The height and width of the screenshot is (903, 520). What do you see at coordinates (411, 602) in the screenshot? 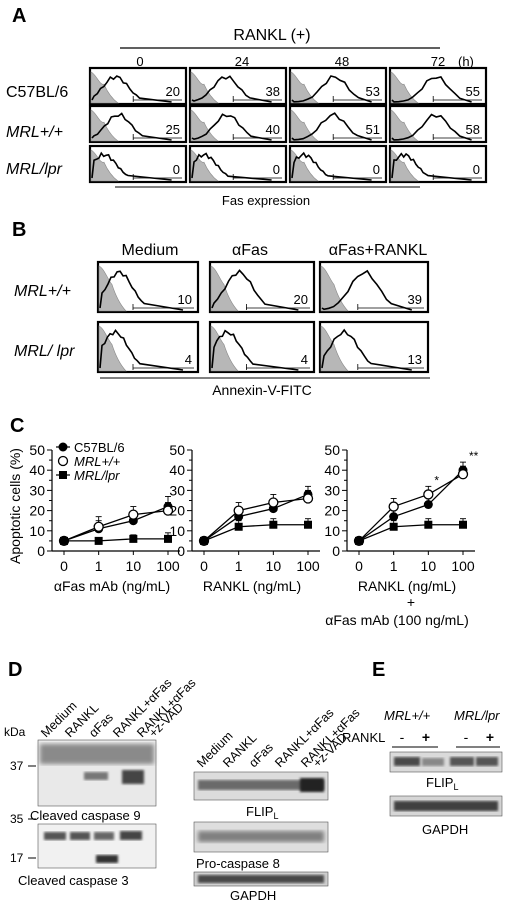
I see `x-axis-label-plus: +` at bounding box center [411, 602].